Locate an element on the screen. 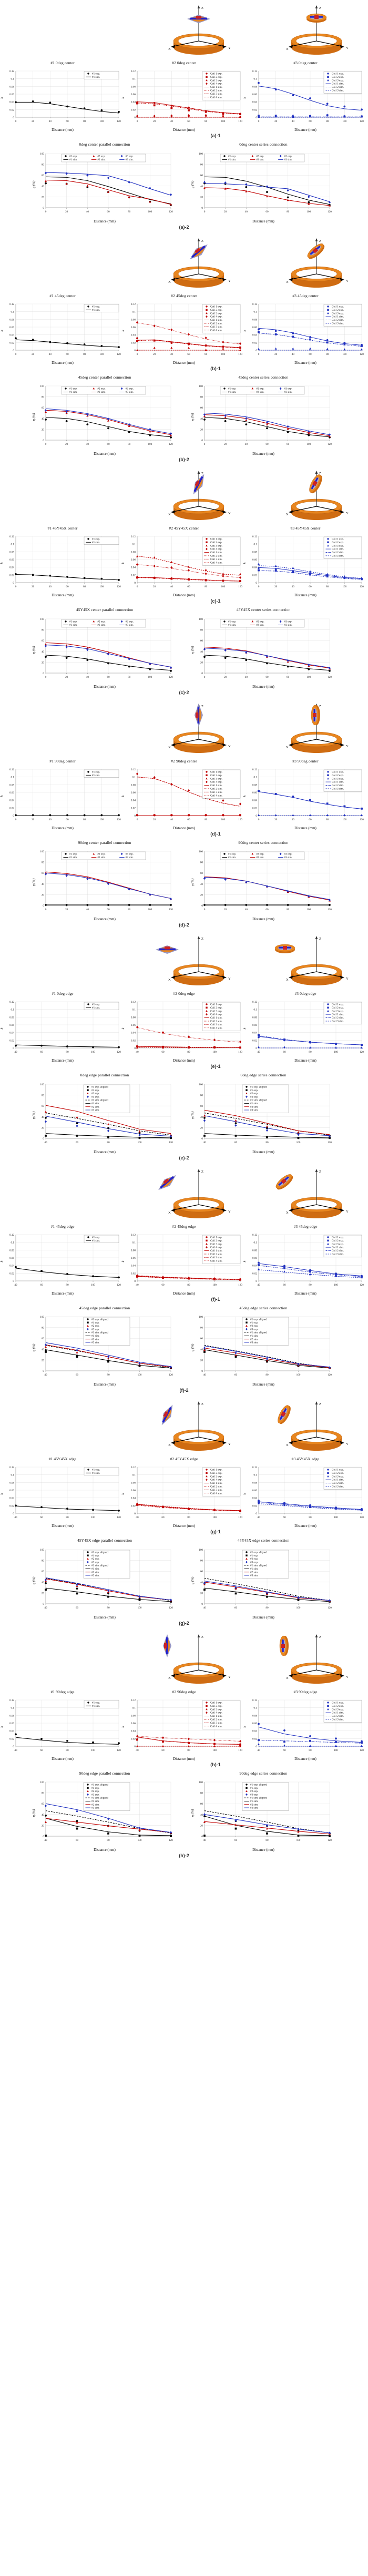 The image size is (368, 2576). svg-text: Coil 3 exp. is located at coordinates (338, 547).